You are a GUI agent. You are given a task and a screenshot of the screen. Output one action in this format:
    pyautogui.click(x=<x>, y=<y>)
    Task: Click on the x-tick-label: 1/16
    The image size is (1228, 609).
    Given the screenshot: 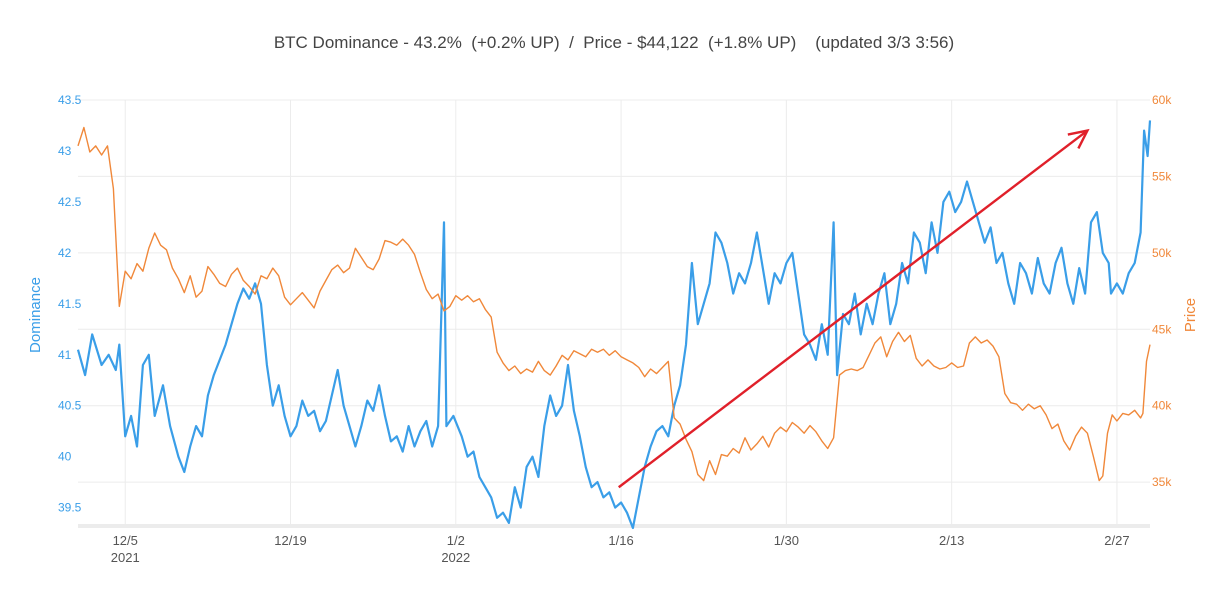 What is the action you would take?
    pyautogui.click(x=620, y=540)
    